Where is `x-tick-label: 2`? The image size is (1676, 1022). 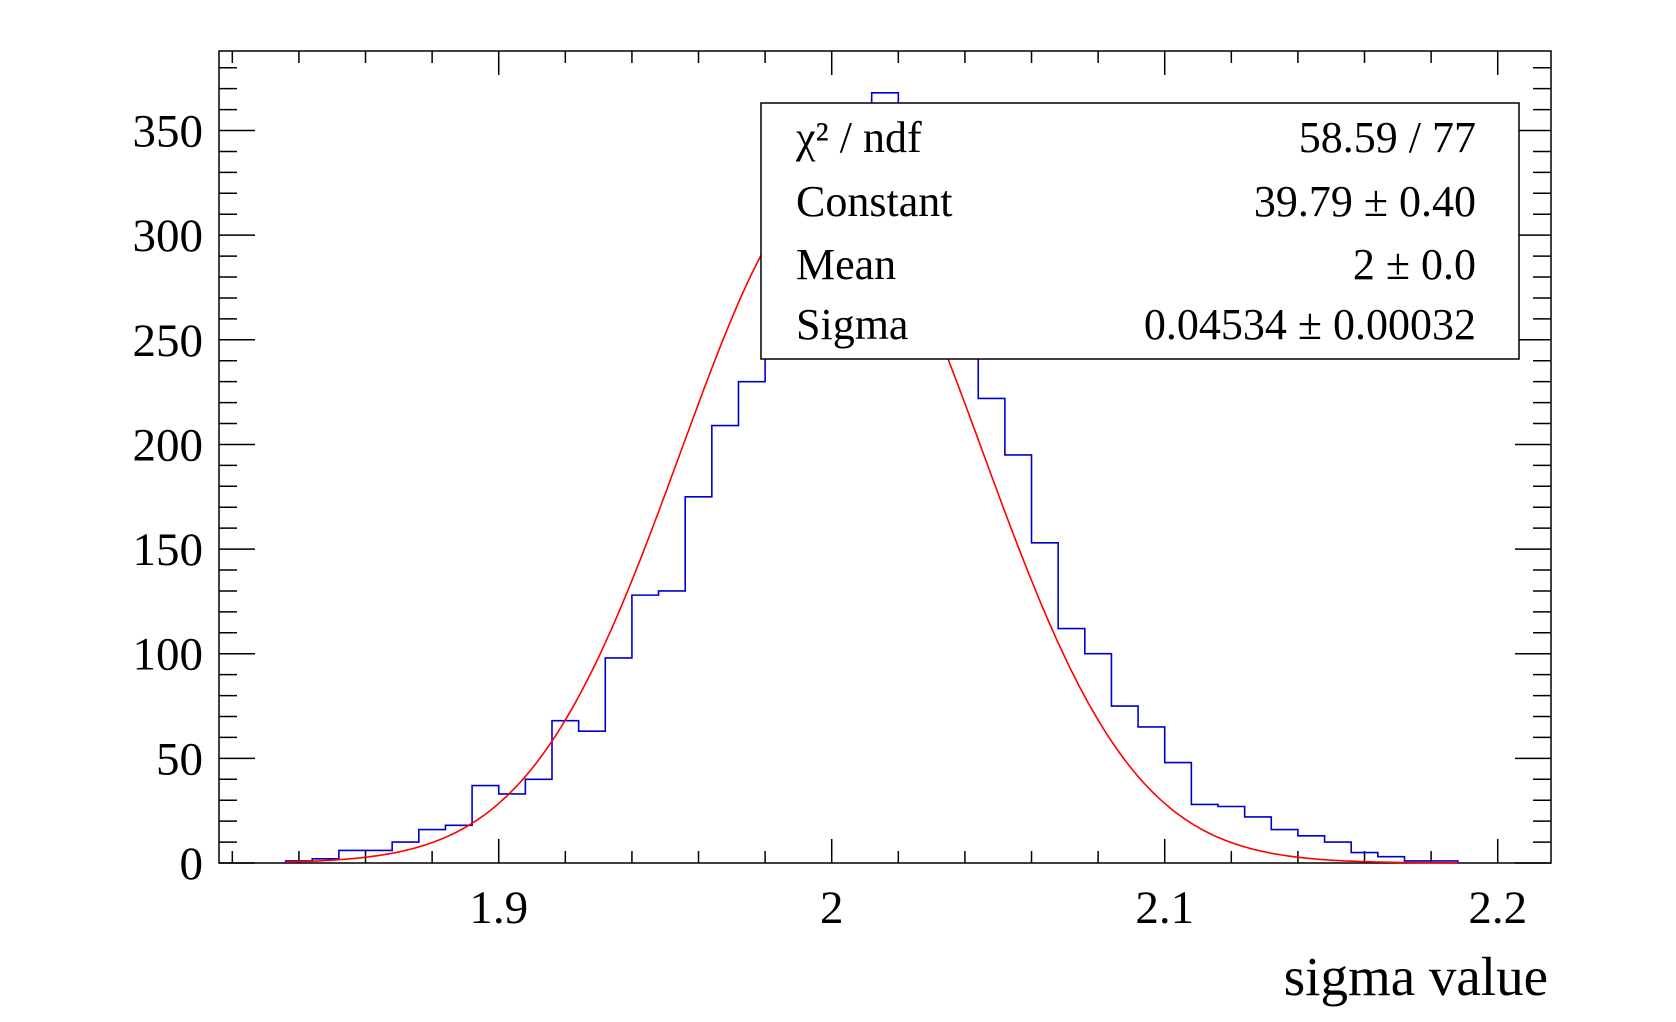
x-tick-label: 2 is located at coordinates (832, 908).